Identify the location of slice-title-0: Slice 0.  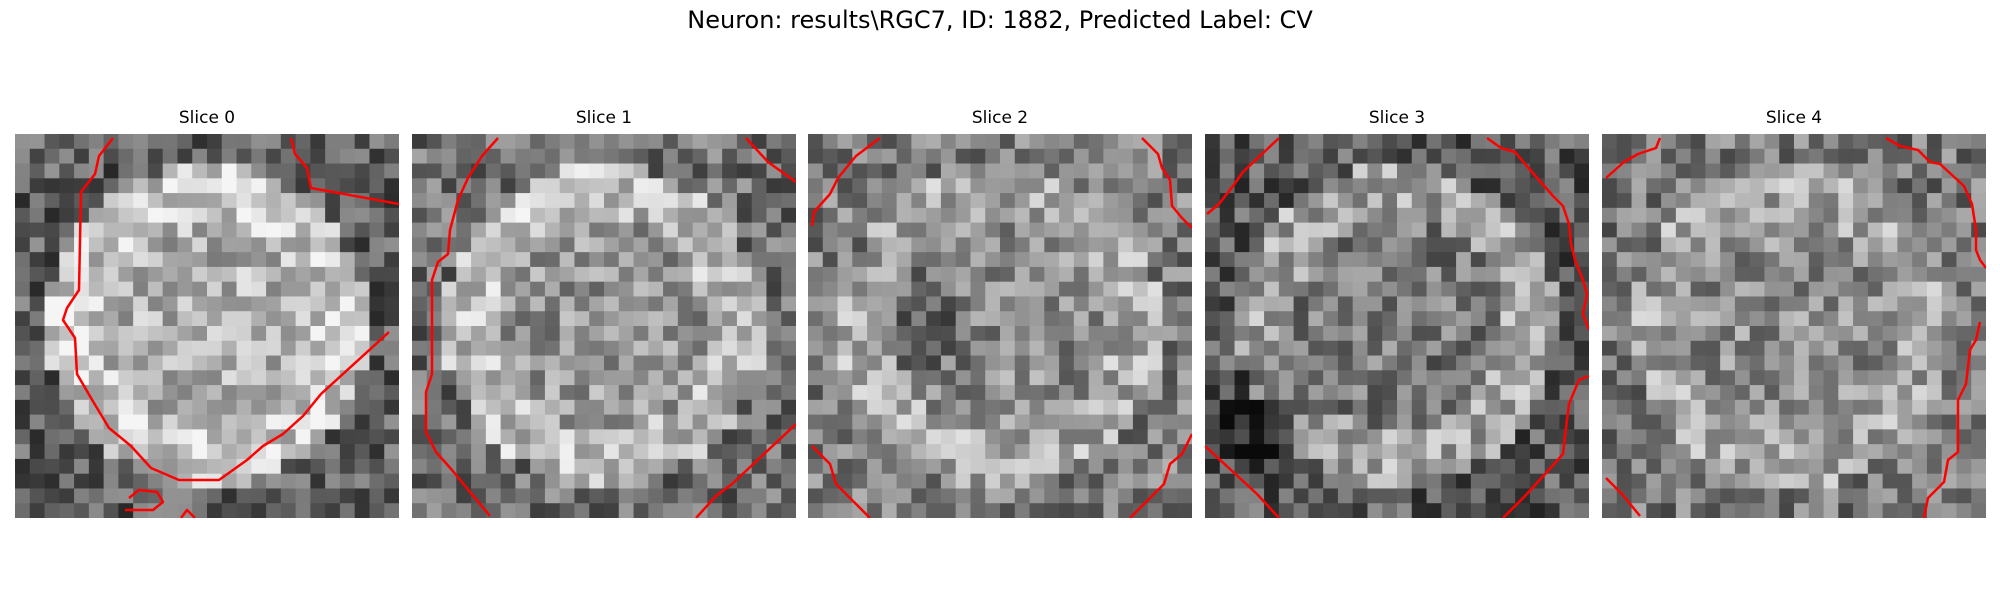
(207, 118).